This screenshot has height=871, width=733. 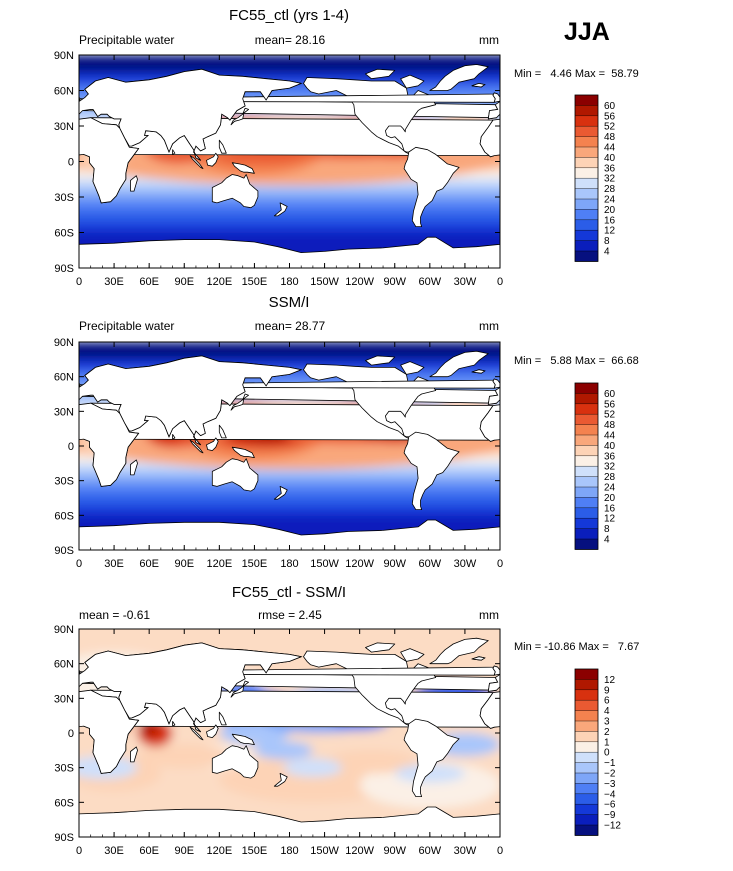 What do you see at coordinates (610, 446) in the screenshot?
I see `ssmi-colorbar-label: 40` at bounding box center [610, 446].